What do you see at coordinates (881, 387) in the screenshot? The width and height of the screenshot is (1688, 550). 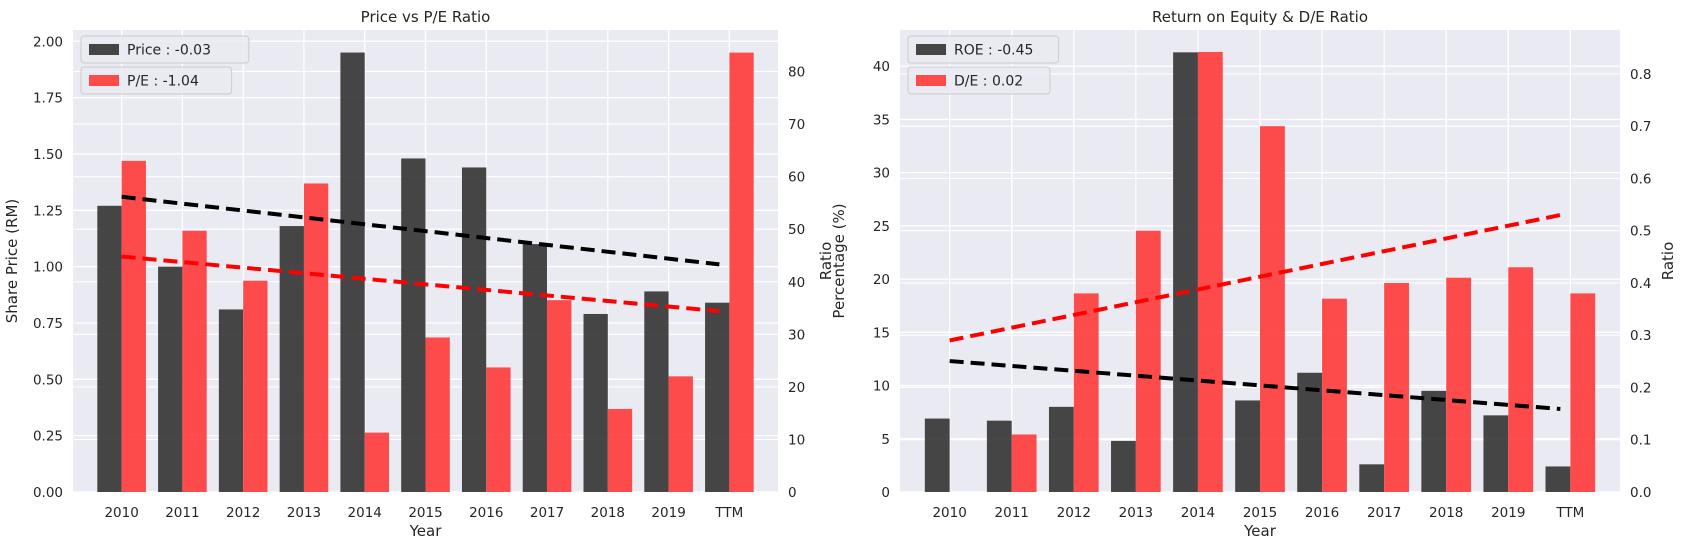 I see `y-tick-label: 10` at bounding box center [881, 387].